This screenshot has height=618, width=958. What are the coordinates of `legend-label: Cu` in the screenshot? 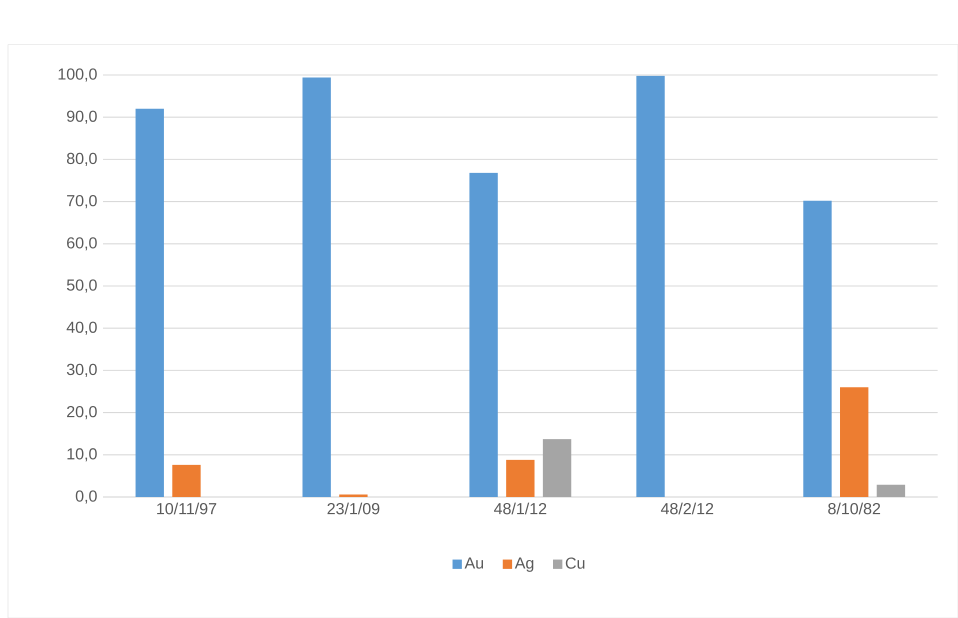 It's located at (575, 563).